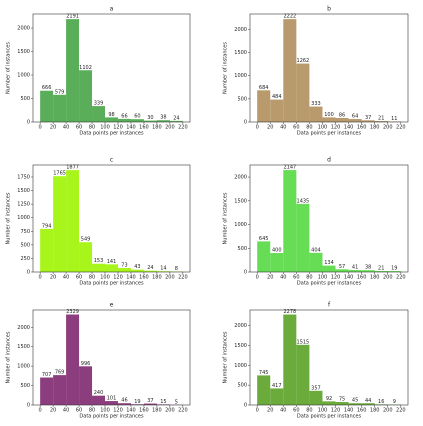  What do you see at coordinates (137, 402) in the screenshot?
I see `value-label: 19` at bounding box center [137, 402].